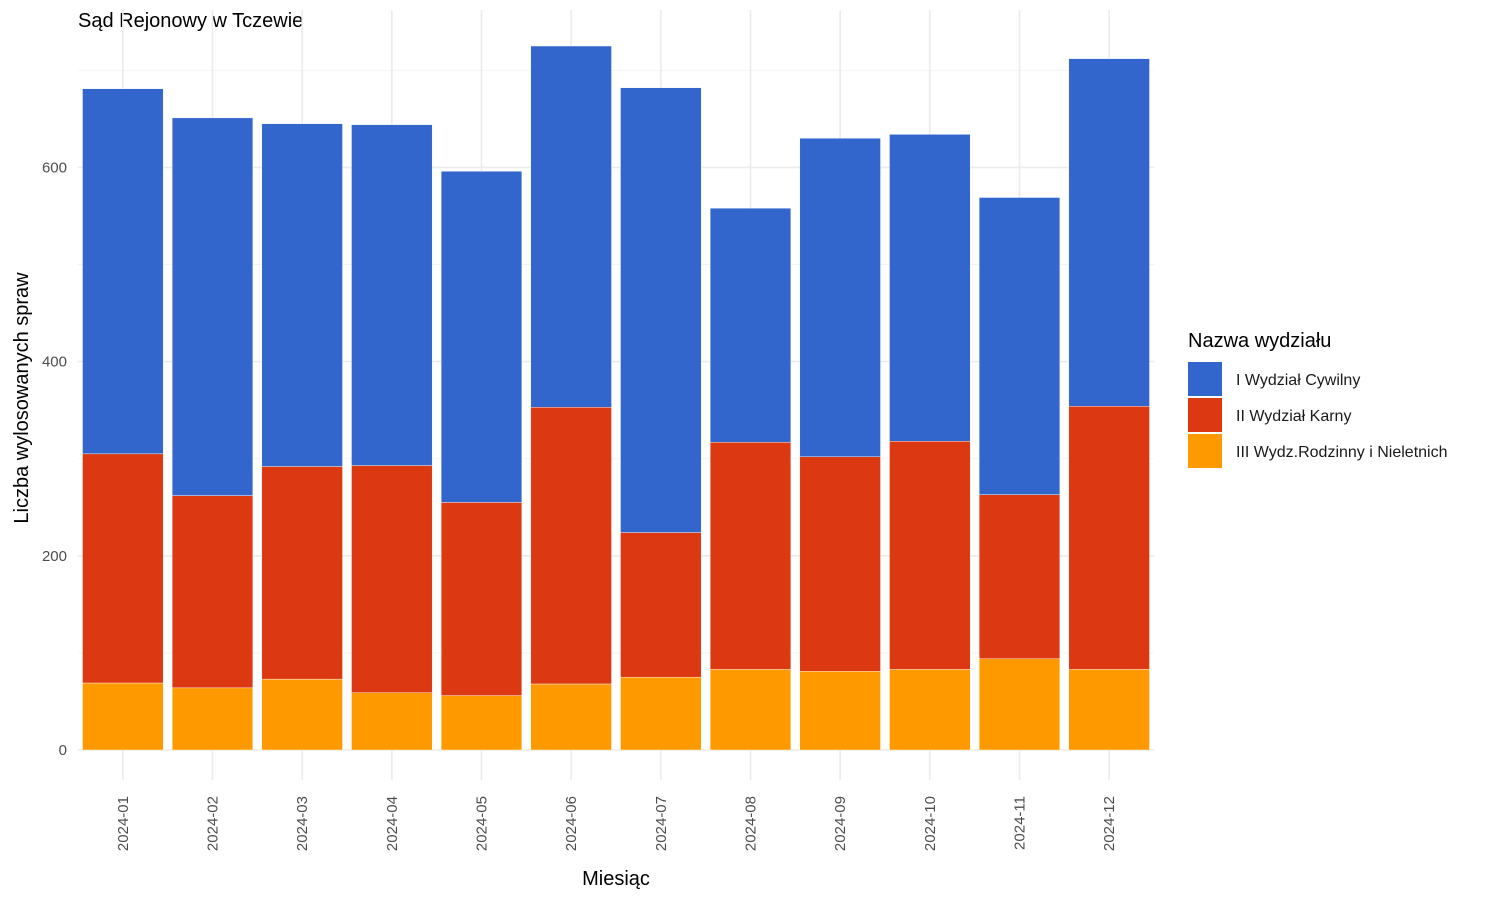 The width and height of the screenshot is (1500, 900). Describe the element at coordinates (54, 167) in the screenshot. I see `y-tick-label: 600` at that location.